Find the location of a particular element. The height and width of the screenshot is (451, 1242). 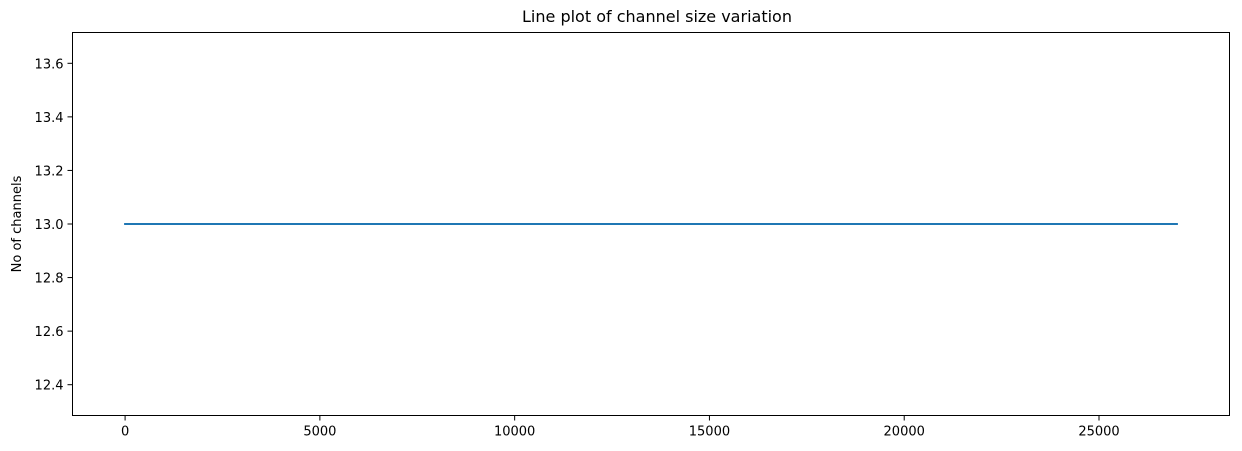

chart-title: Line plot of channel size variation is located at coordinates (657, 16).